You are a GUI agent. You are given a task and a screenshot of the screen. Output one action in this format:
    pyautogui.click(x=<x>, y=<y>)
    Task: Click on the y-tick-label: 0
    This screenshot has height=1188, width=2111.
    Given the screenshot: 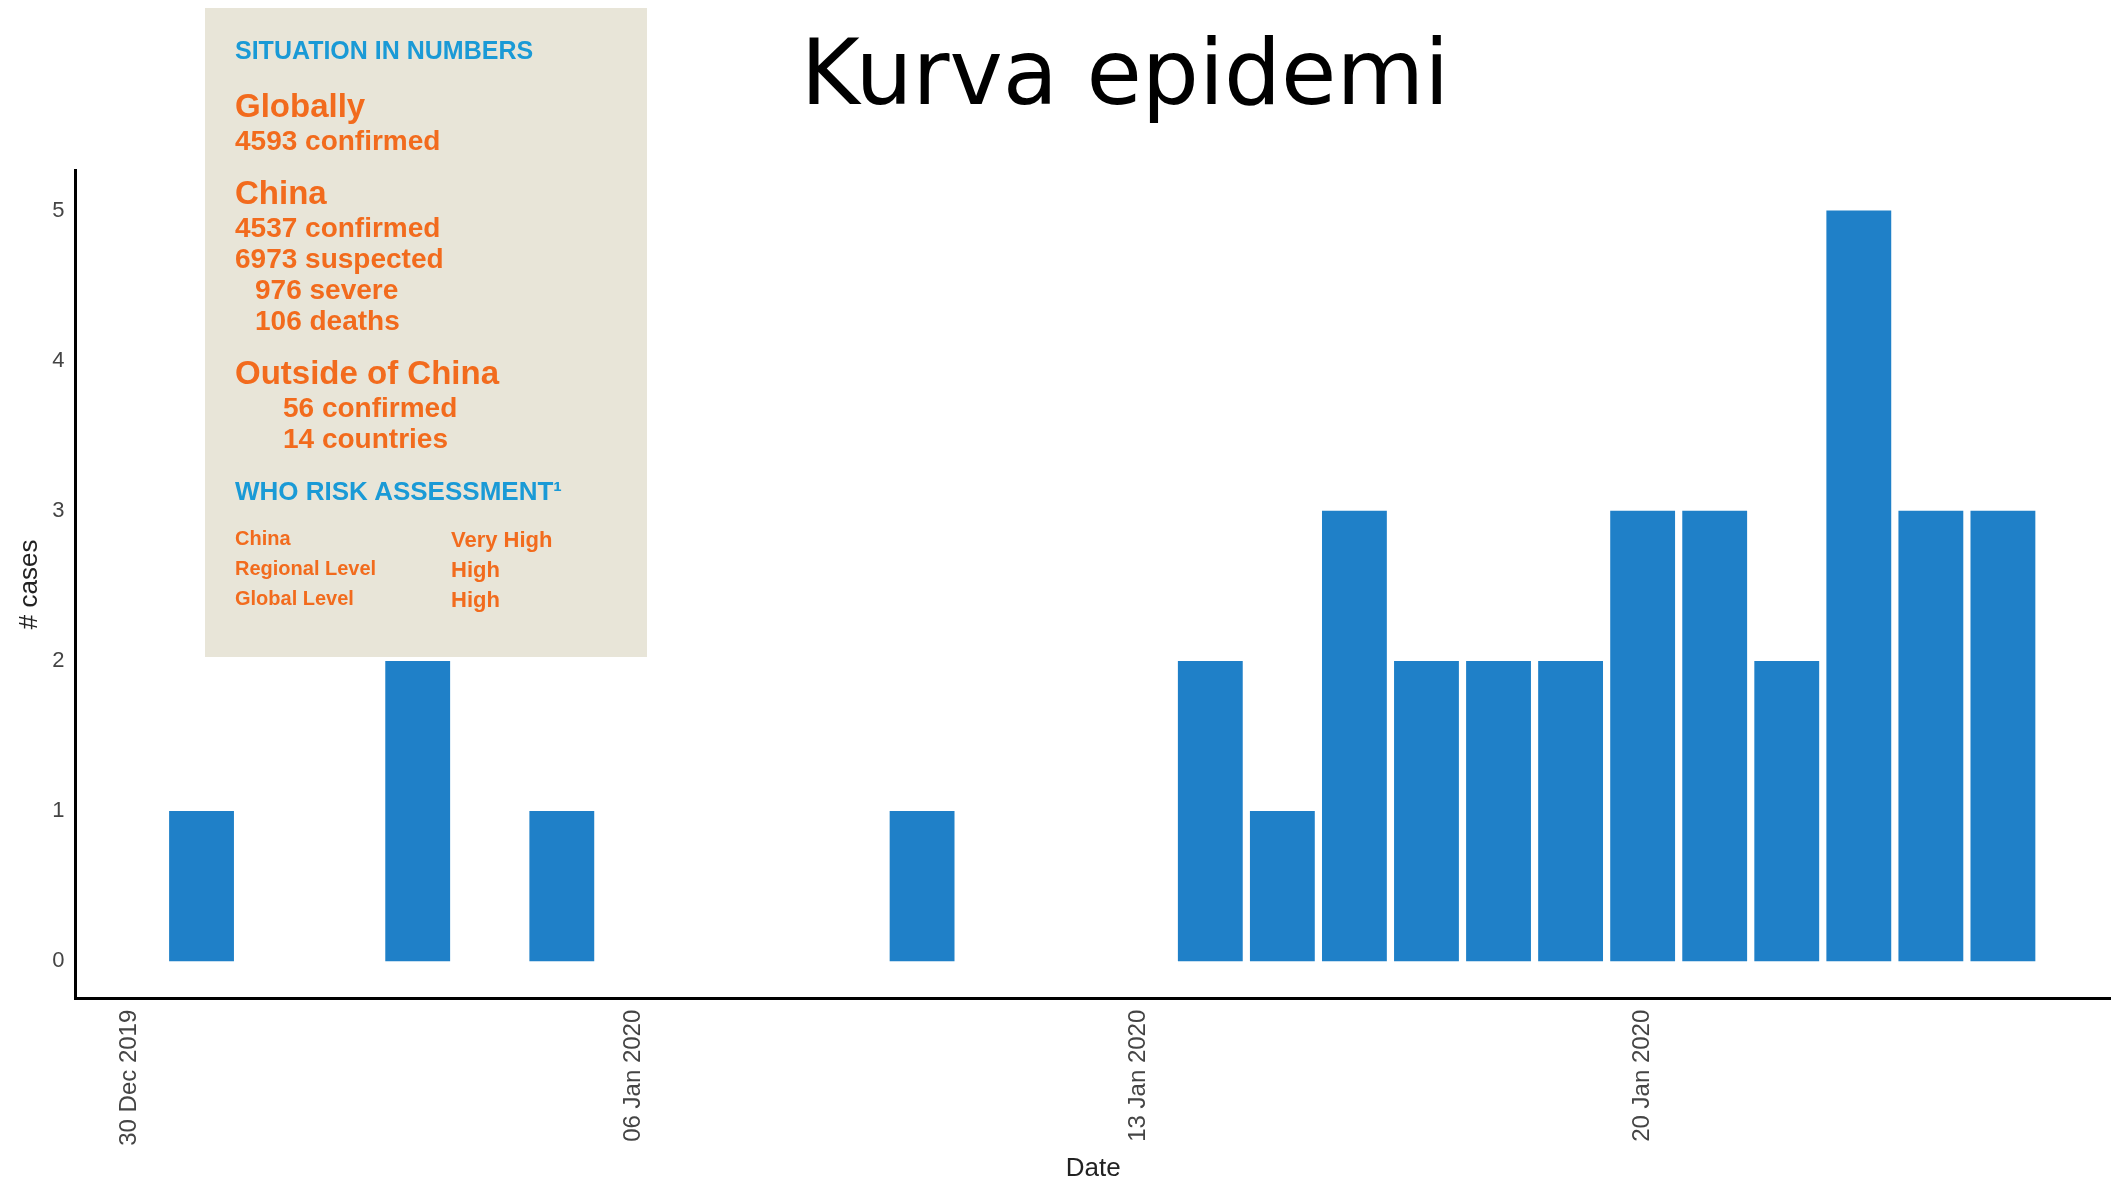 What is the action you would take?
    pyautogui.click(x=58, y=960)
    